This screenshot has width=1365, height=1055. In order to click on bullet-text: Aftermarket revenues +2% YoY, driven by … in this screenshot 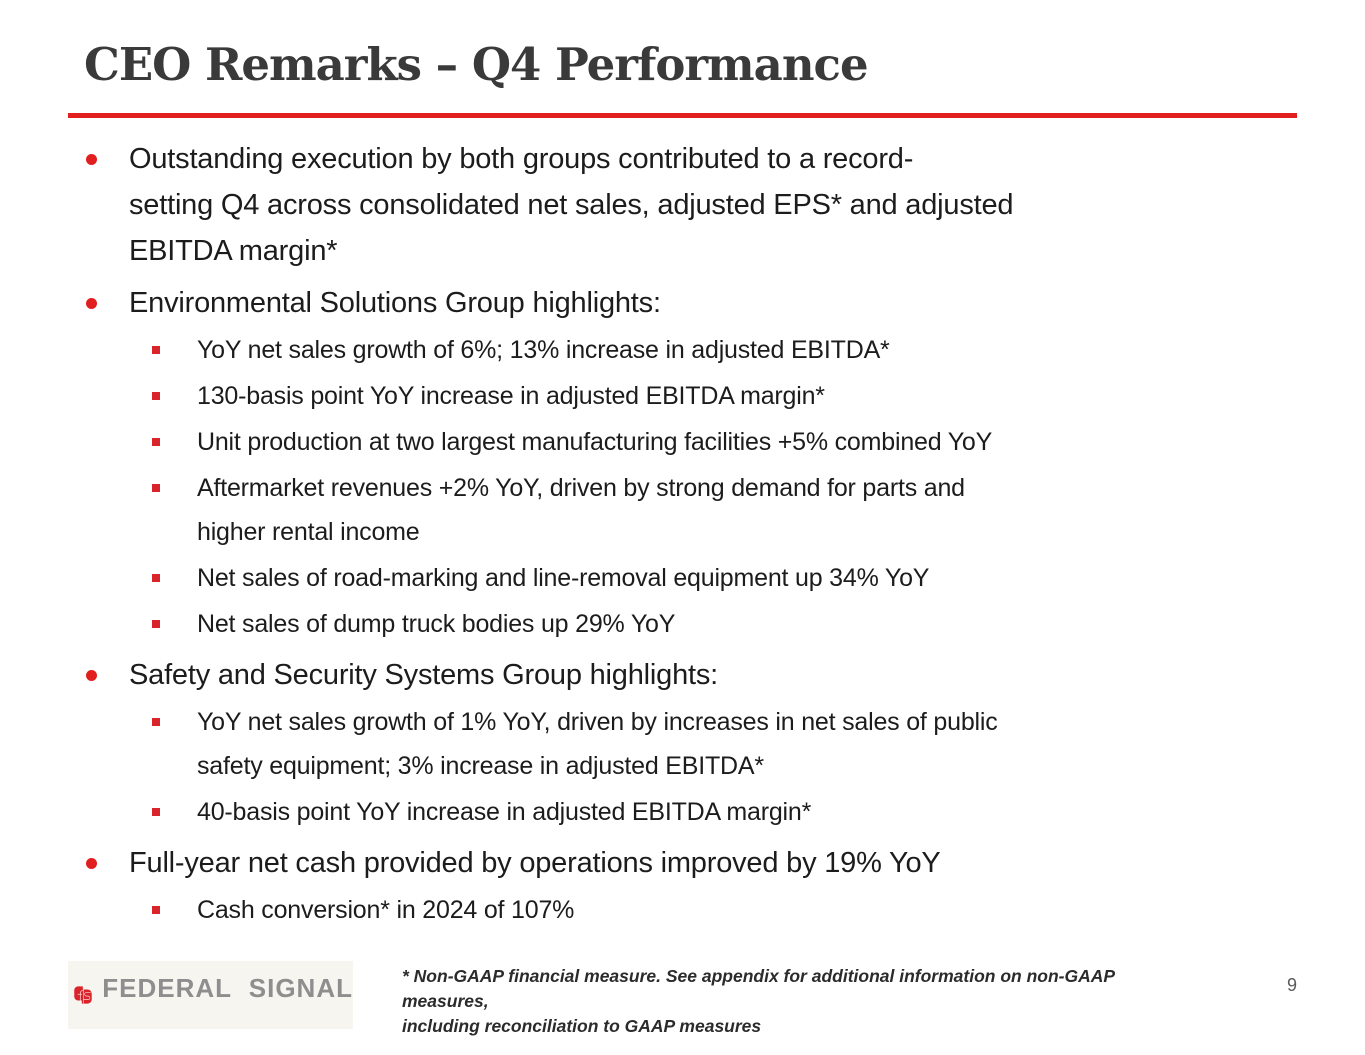, I will do `click(581, 510)`.